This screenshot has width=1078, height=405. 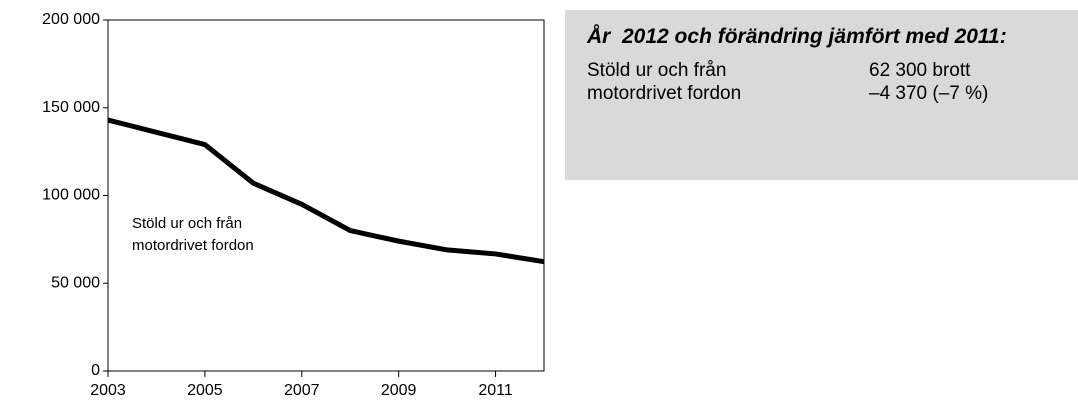 I want to click on y-tick-label: 200 000, so click(x=71, y=19).